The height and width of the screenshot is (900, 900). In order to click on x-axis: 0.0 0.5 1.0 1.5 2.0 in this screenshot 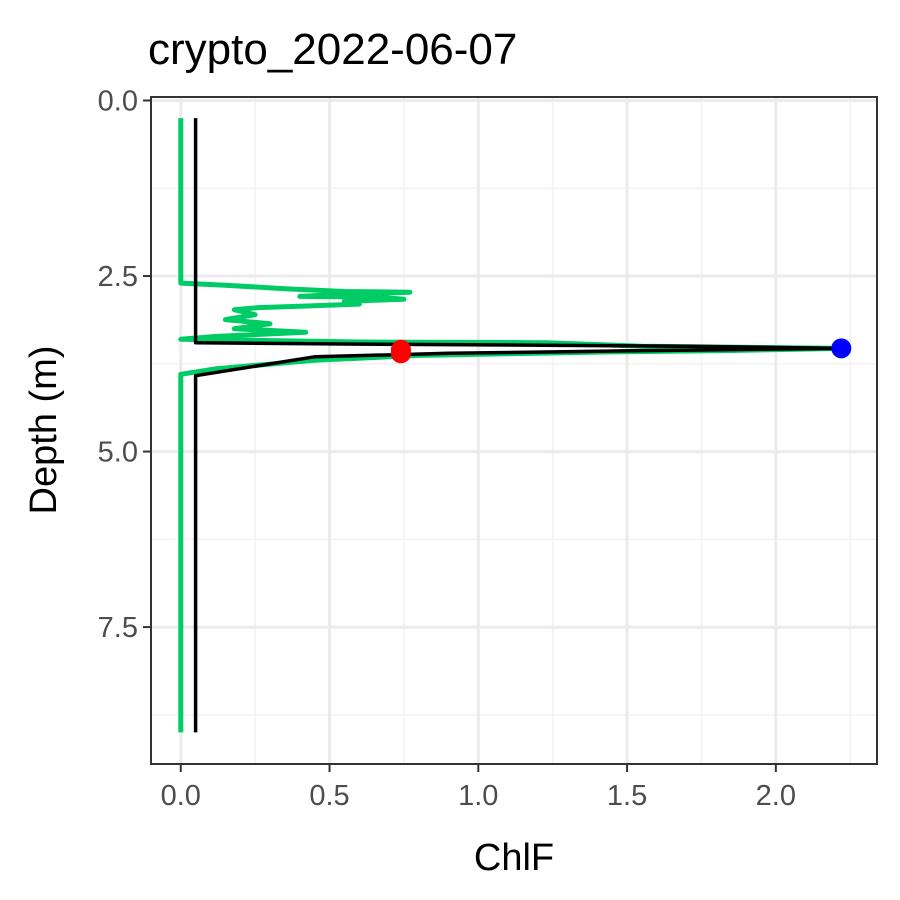, I will do `click(478, 788)`.